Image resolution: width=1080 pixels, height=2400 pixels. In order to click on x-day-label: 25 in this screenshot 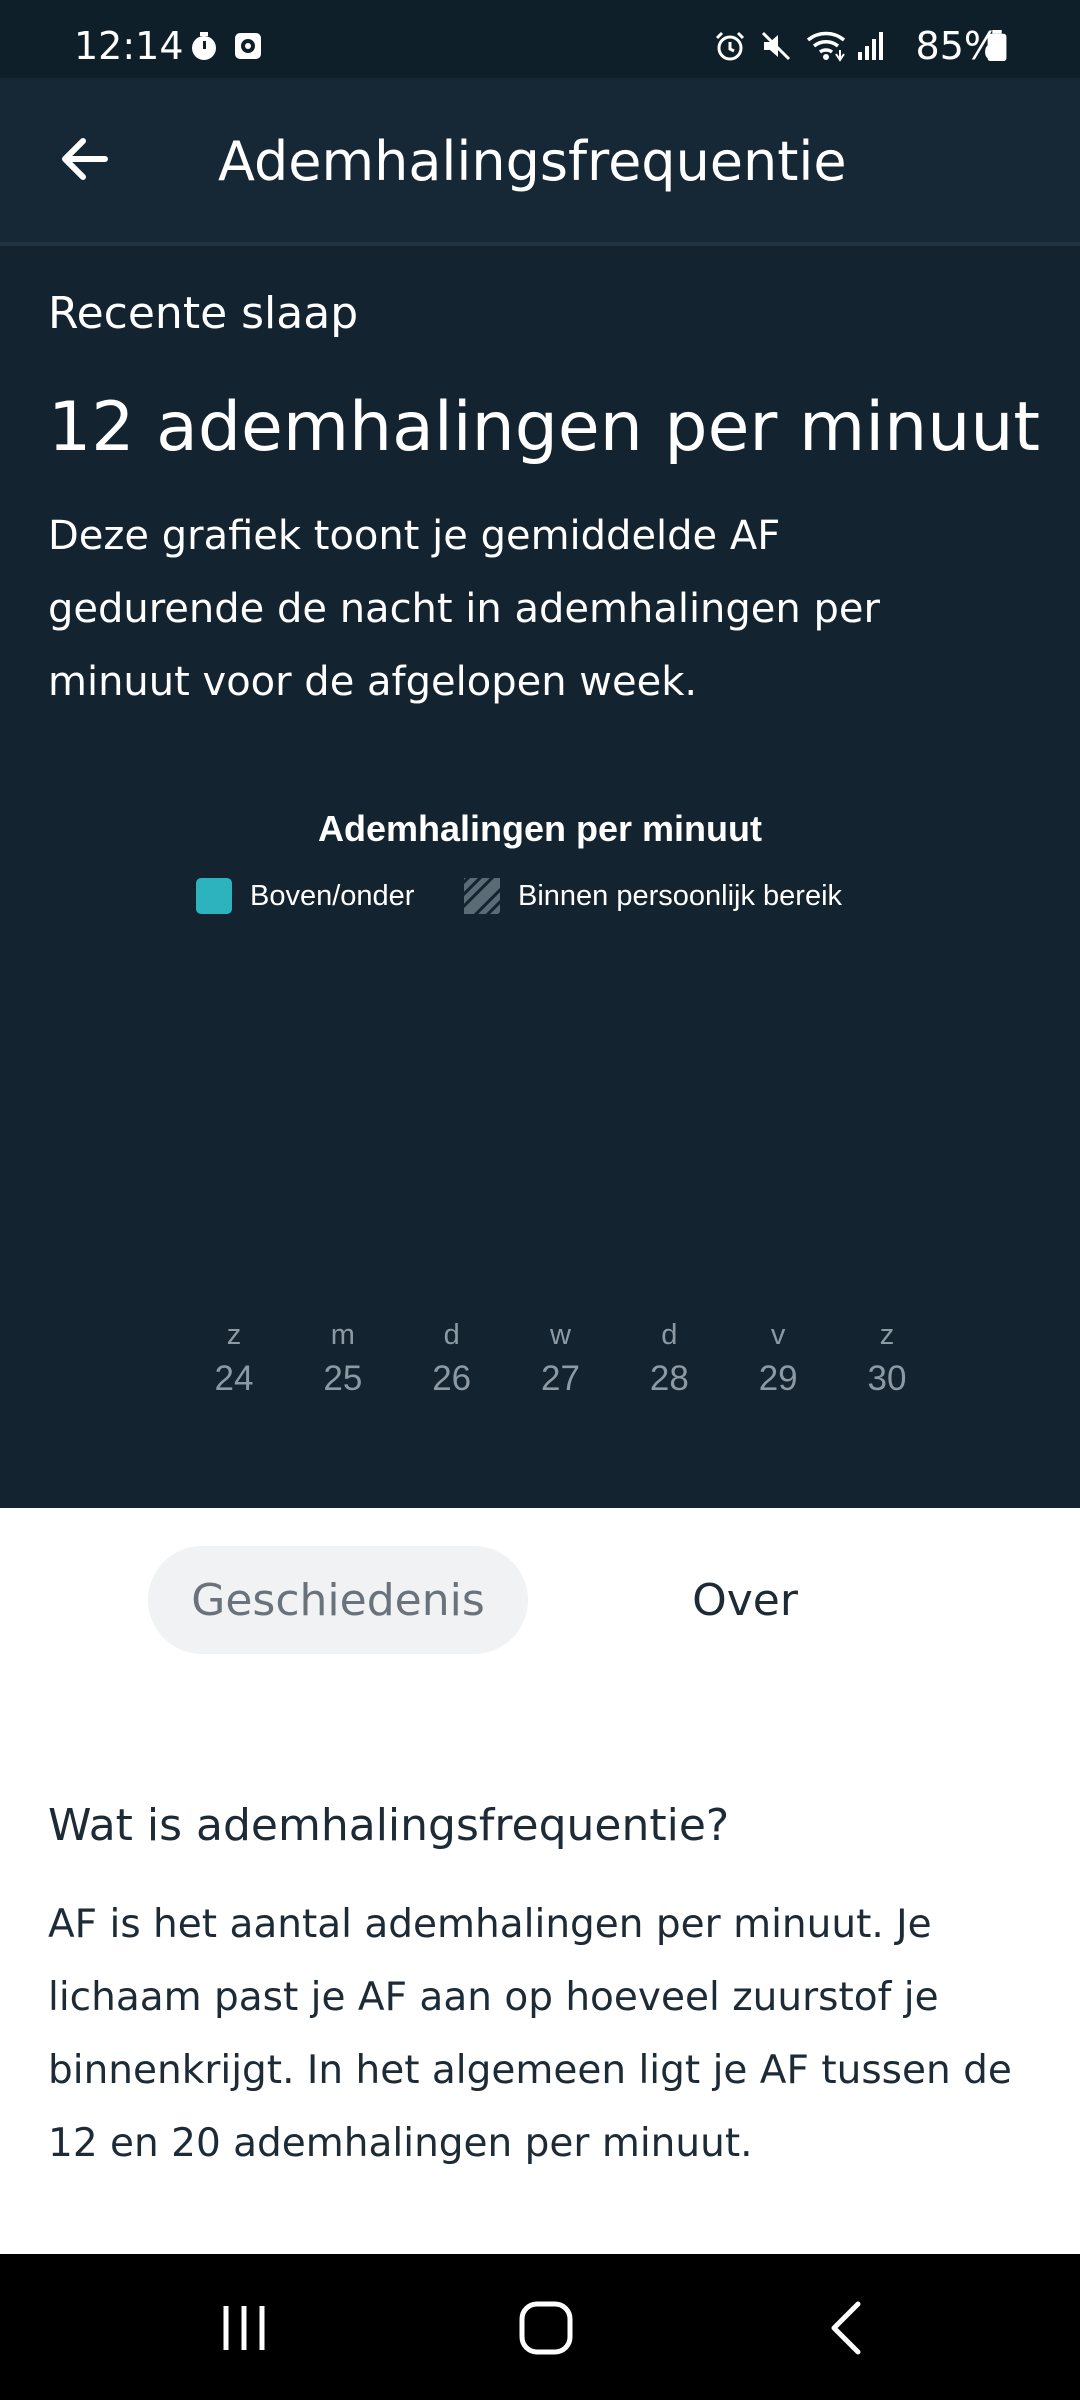, I will do `click(342, 1378)`.